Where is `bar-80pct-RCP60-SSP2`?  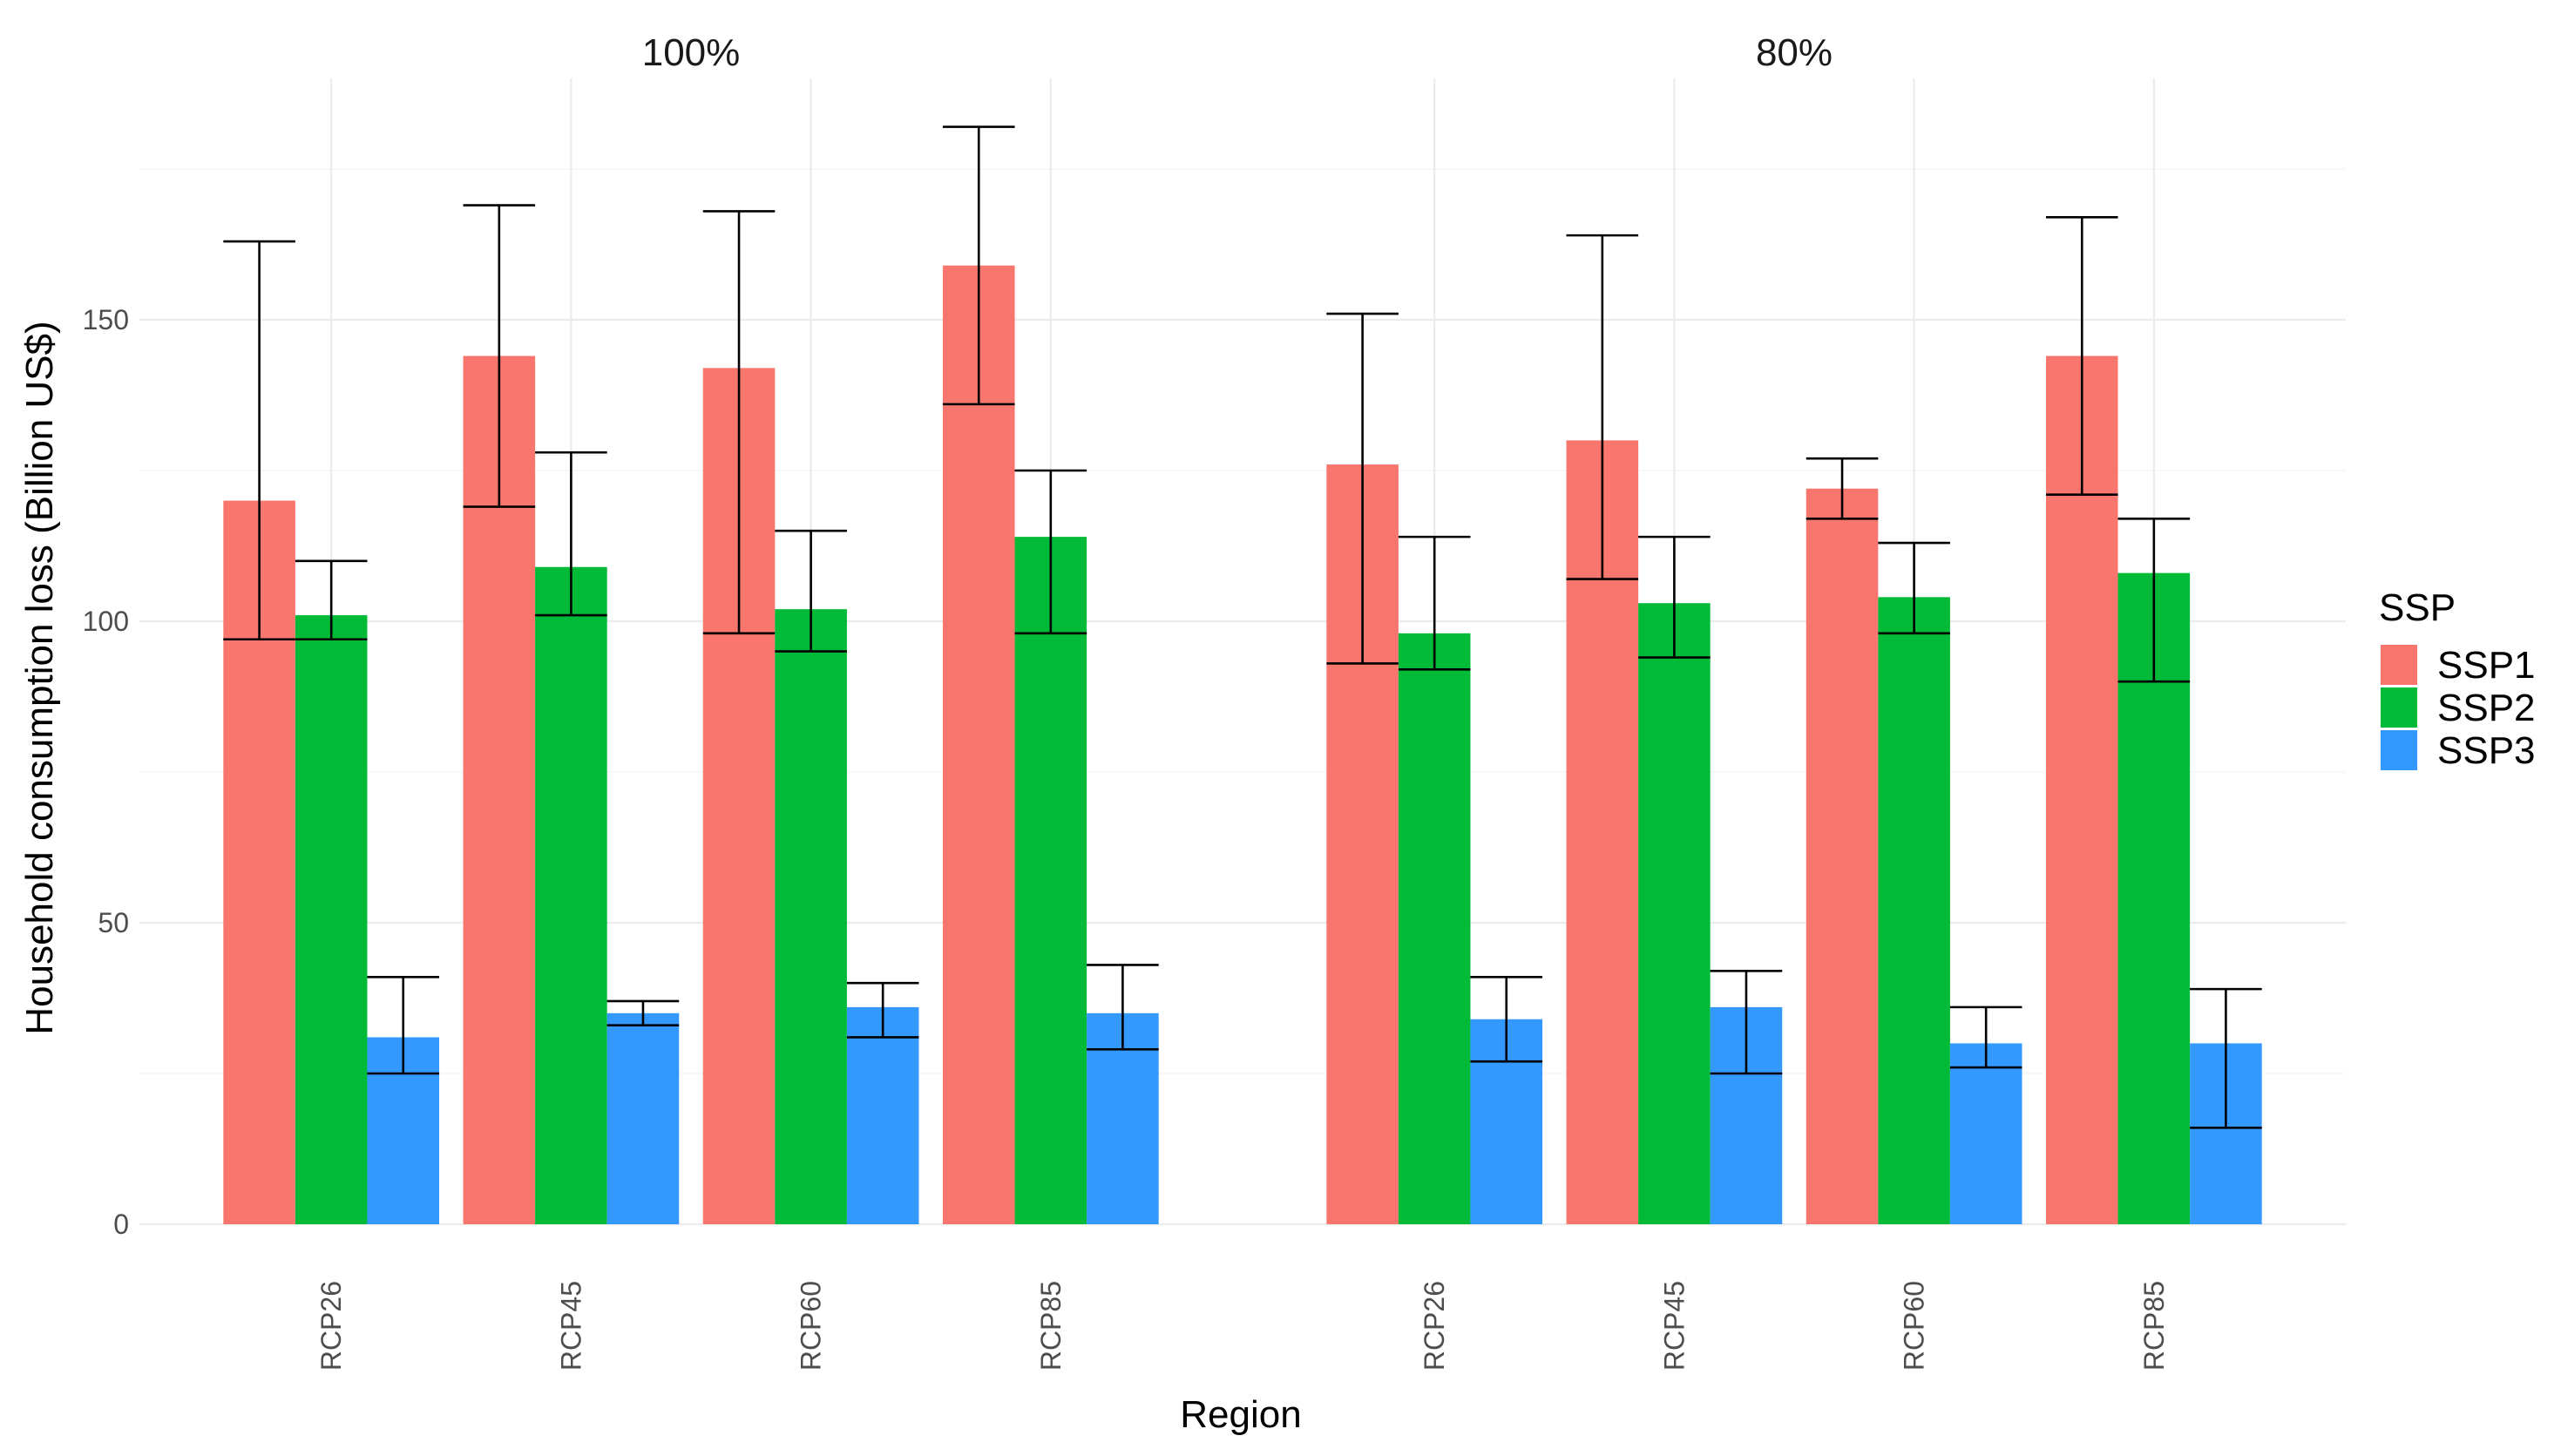
bar-80pct-RCP60-SSP2 is located at coordinates (1914, 910).